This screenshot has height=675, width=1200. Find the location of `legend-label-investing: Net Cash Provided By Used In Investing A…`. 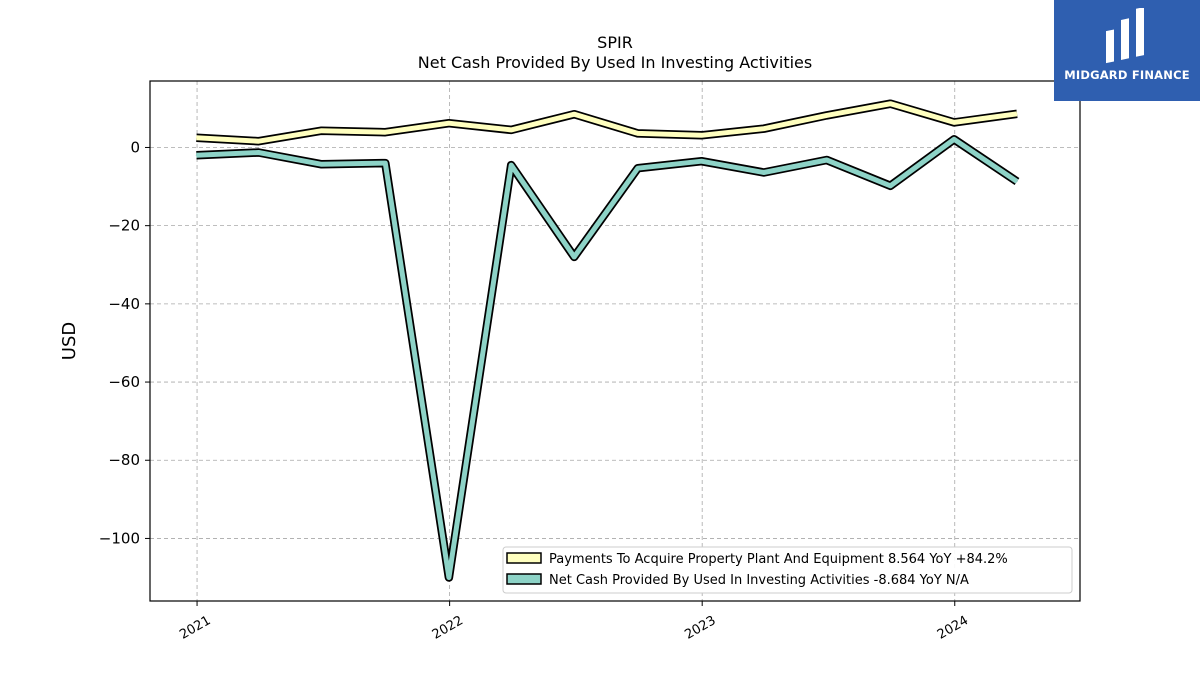

legend-label-investing: Net Cash Provided By Used In Investing A… is located at coordinates (759, 580).